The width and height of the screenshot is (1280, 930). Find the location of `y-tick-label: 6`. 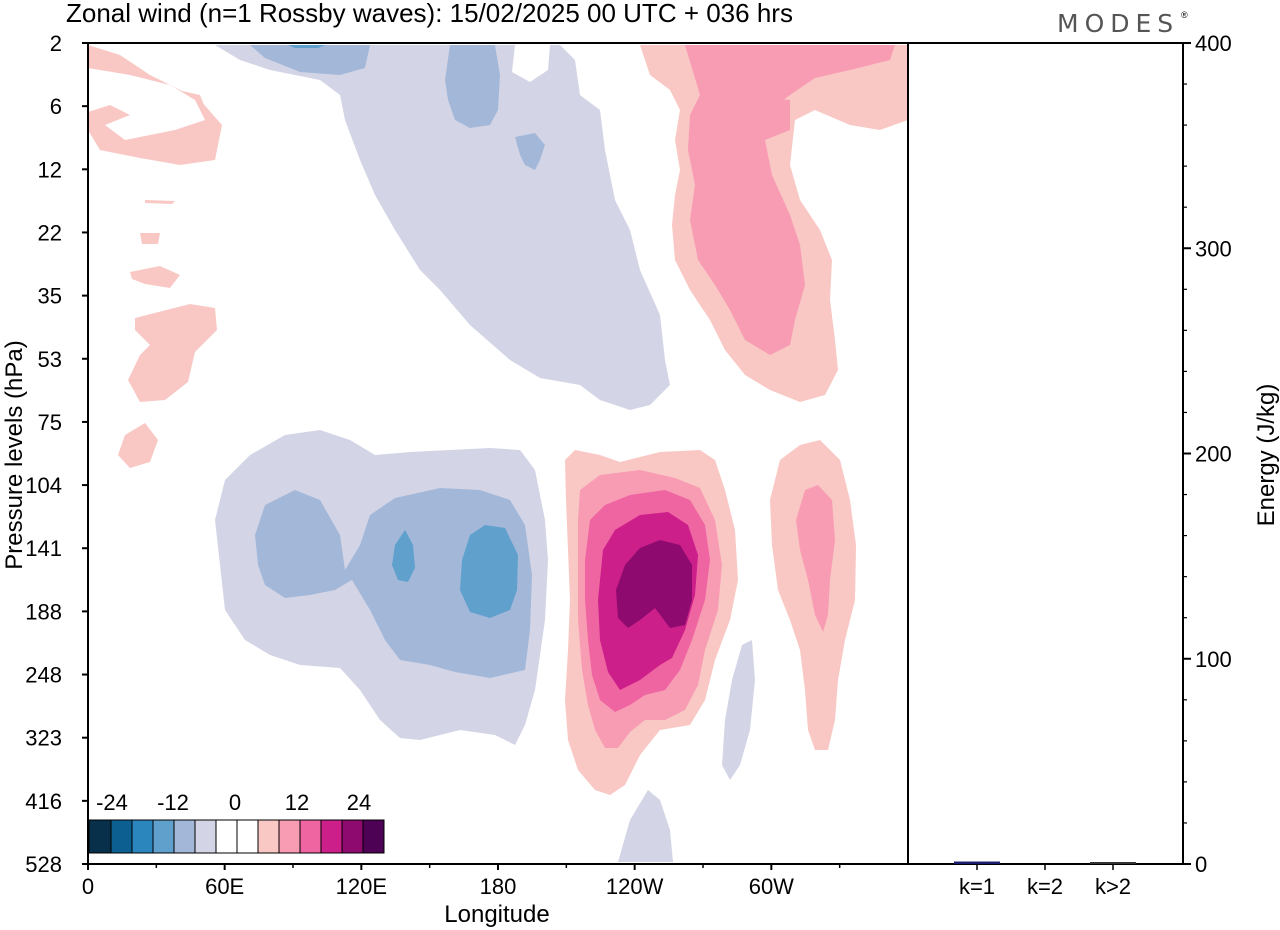

y-tick-label: 6 is located at coordinates (56, 106).